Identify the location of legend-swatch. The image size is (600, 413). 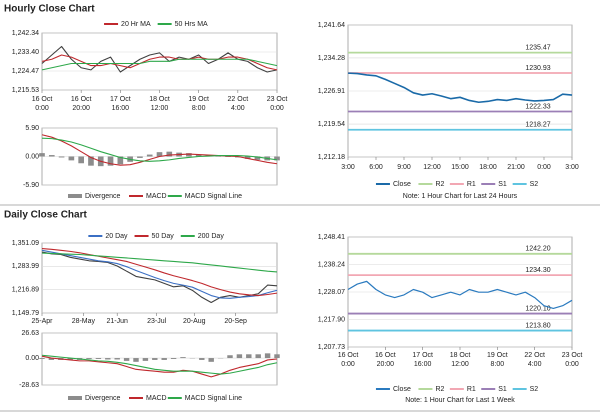
(75, 196).